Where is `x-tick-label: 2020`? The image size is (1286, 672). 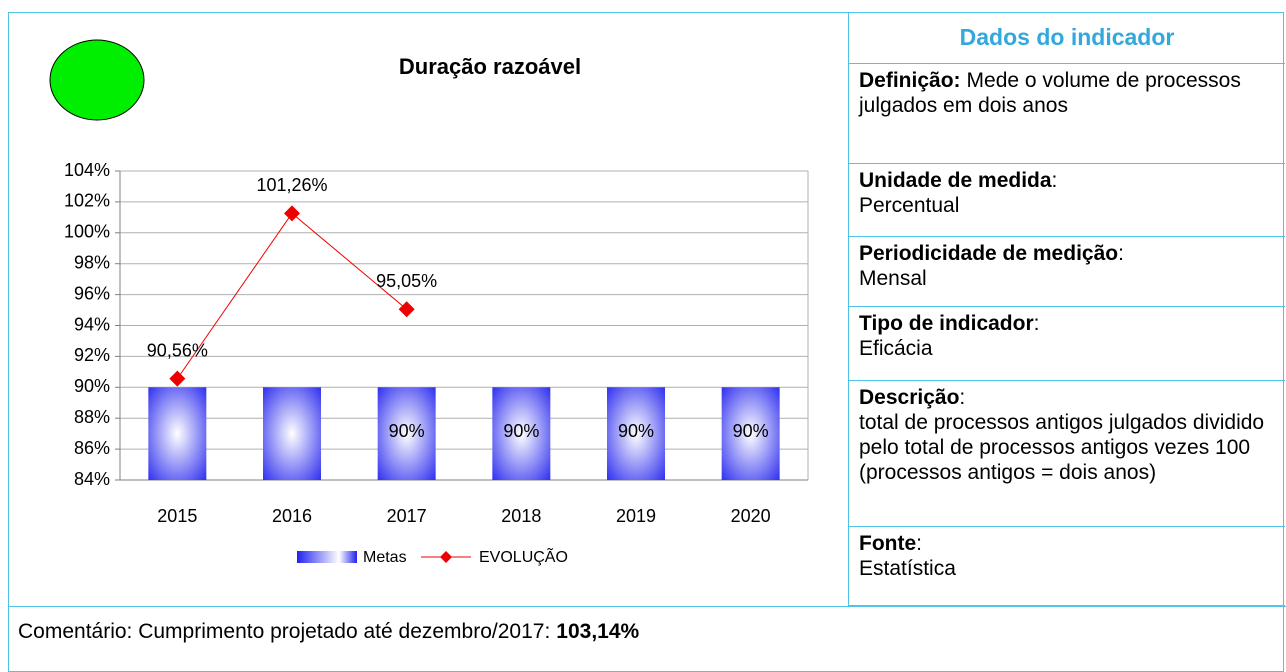 x-tick-label: 2020 is located at coordinates (751, 516).